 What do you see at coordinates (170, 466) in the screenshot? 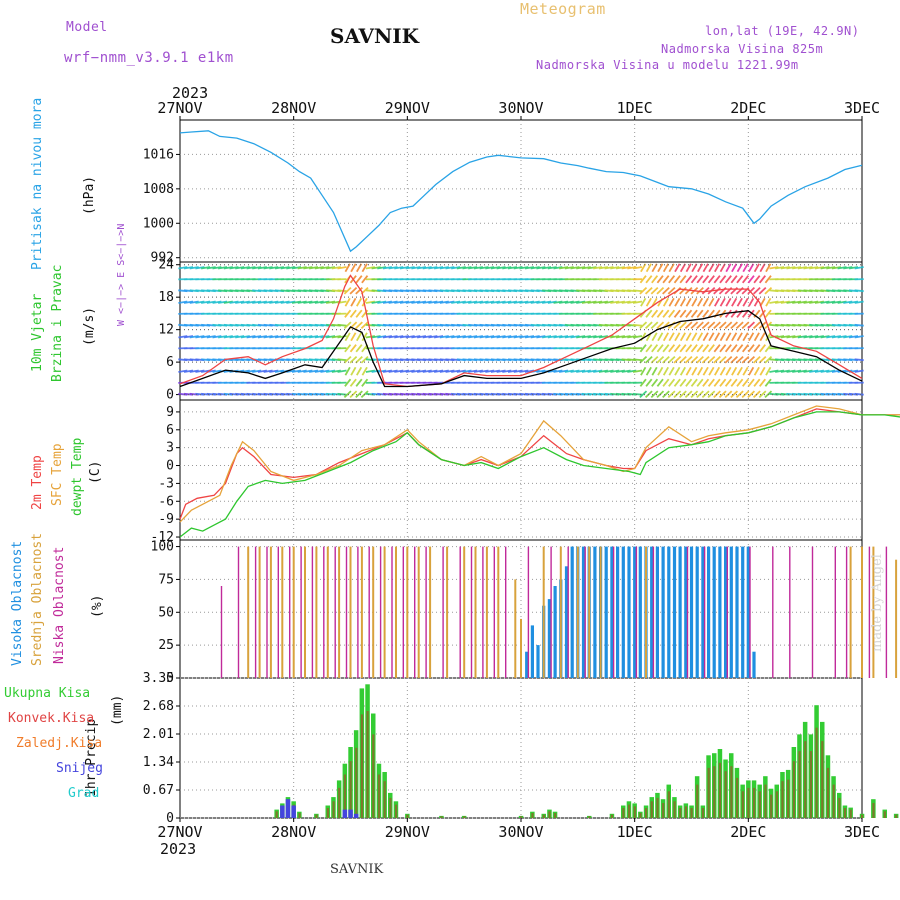
I see `y-tick-label: 0` at bounding box center [170, 466].